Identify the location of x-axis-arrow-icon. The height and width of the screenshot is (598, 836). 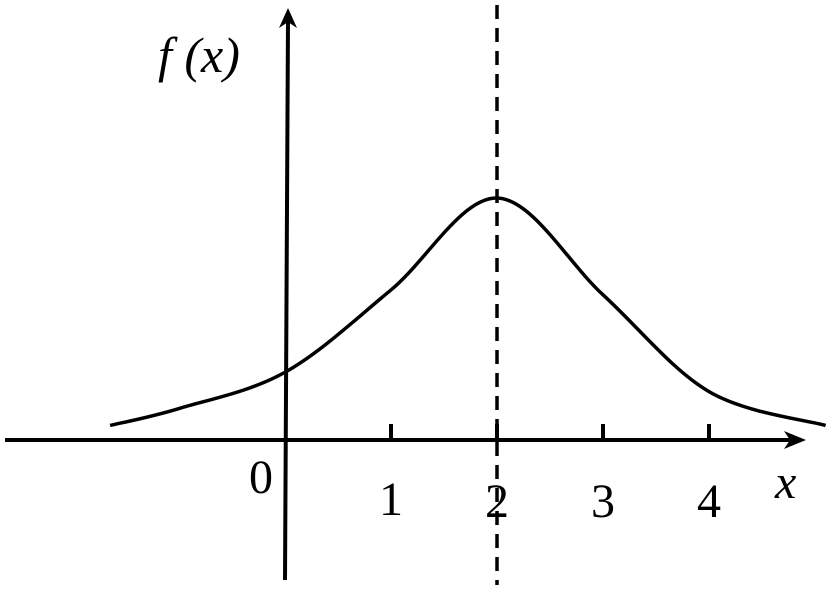
(795, 440).